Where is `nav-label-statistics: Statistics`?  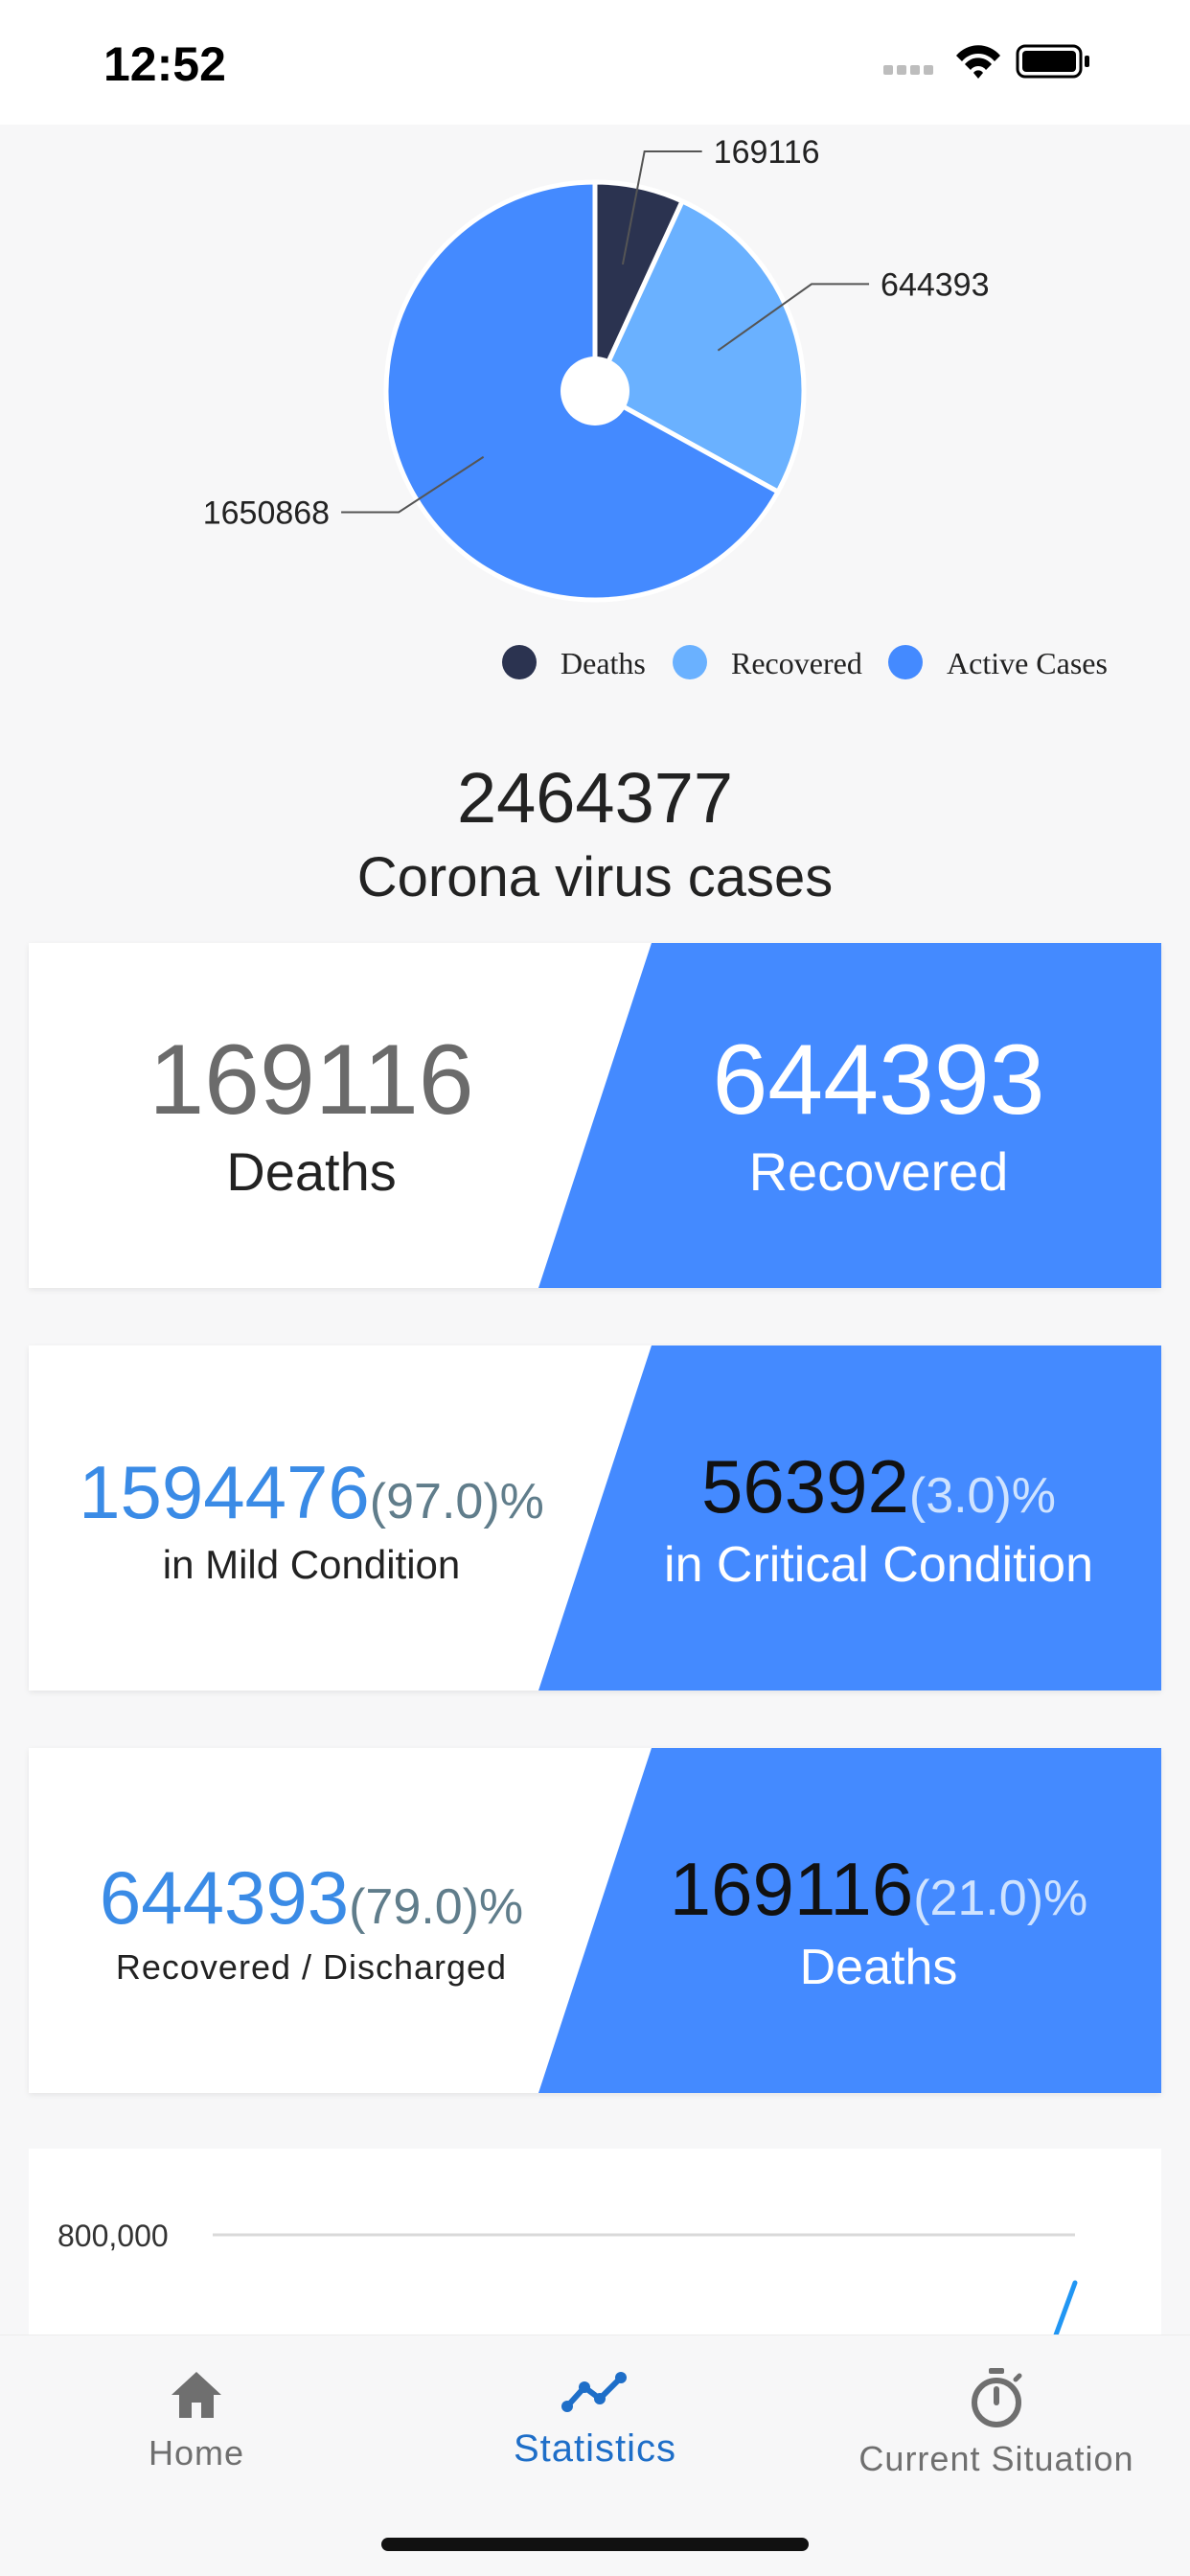 nav-label-statistics: Statistics is located at coordinates (595, 2448).